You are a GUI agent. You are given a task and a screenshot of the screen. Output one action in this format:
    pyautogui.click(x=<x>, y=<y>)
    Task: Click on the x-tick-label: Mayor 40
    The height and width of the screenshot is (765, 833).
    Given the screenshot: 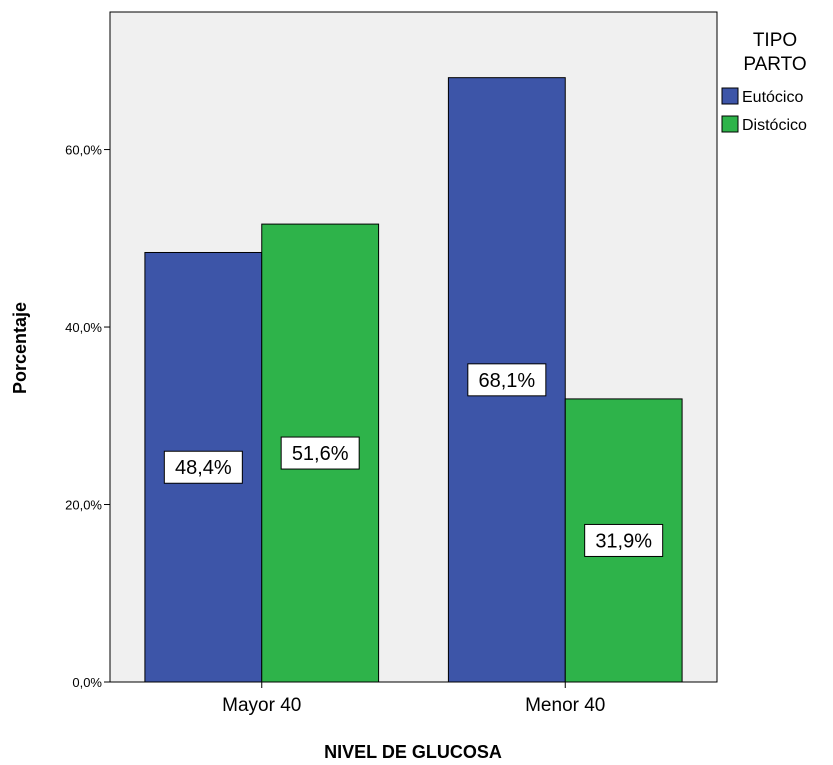 What is the action you would take?
    pyautogui.click(x=261, y=705)
    